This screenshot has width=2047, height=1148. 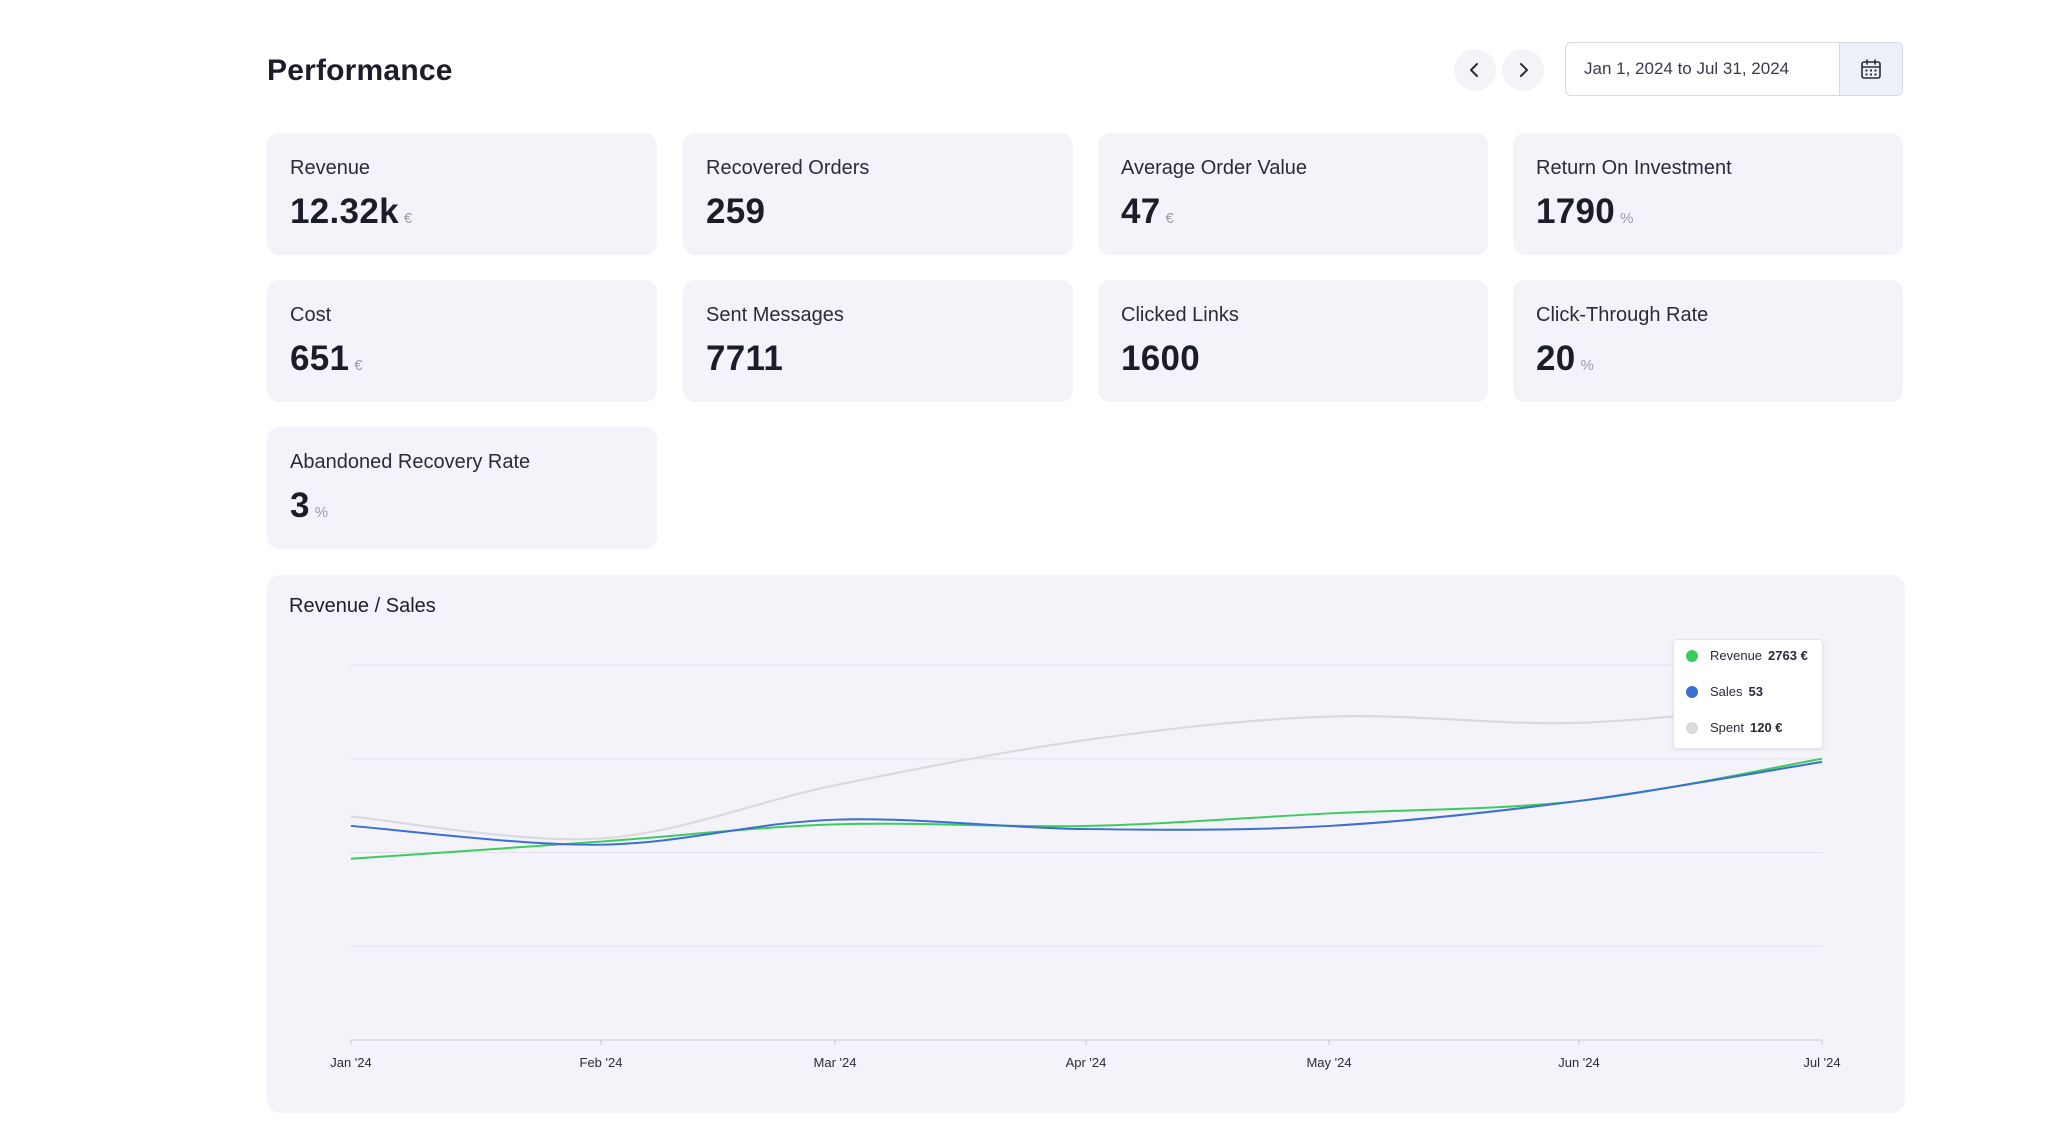 What do you see at coordinates (1293, 194) in the screenshot?
I see `metric-card-average-order-value: Average Order Value 47 €` at bounding box center [1293, 194].